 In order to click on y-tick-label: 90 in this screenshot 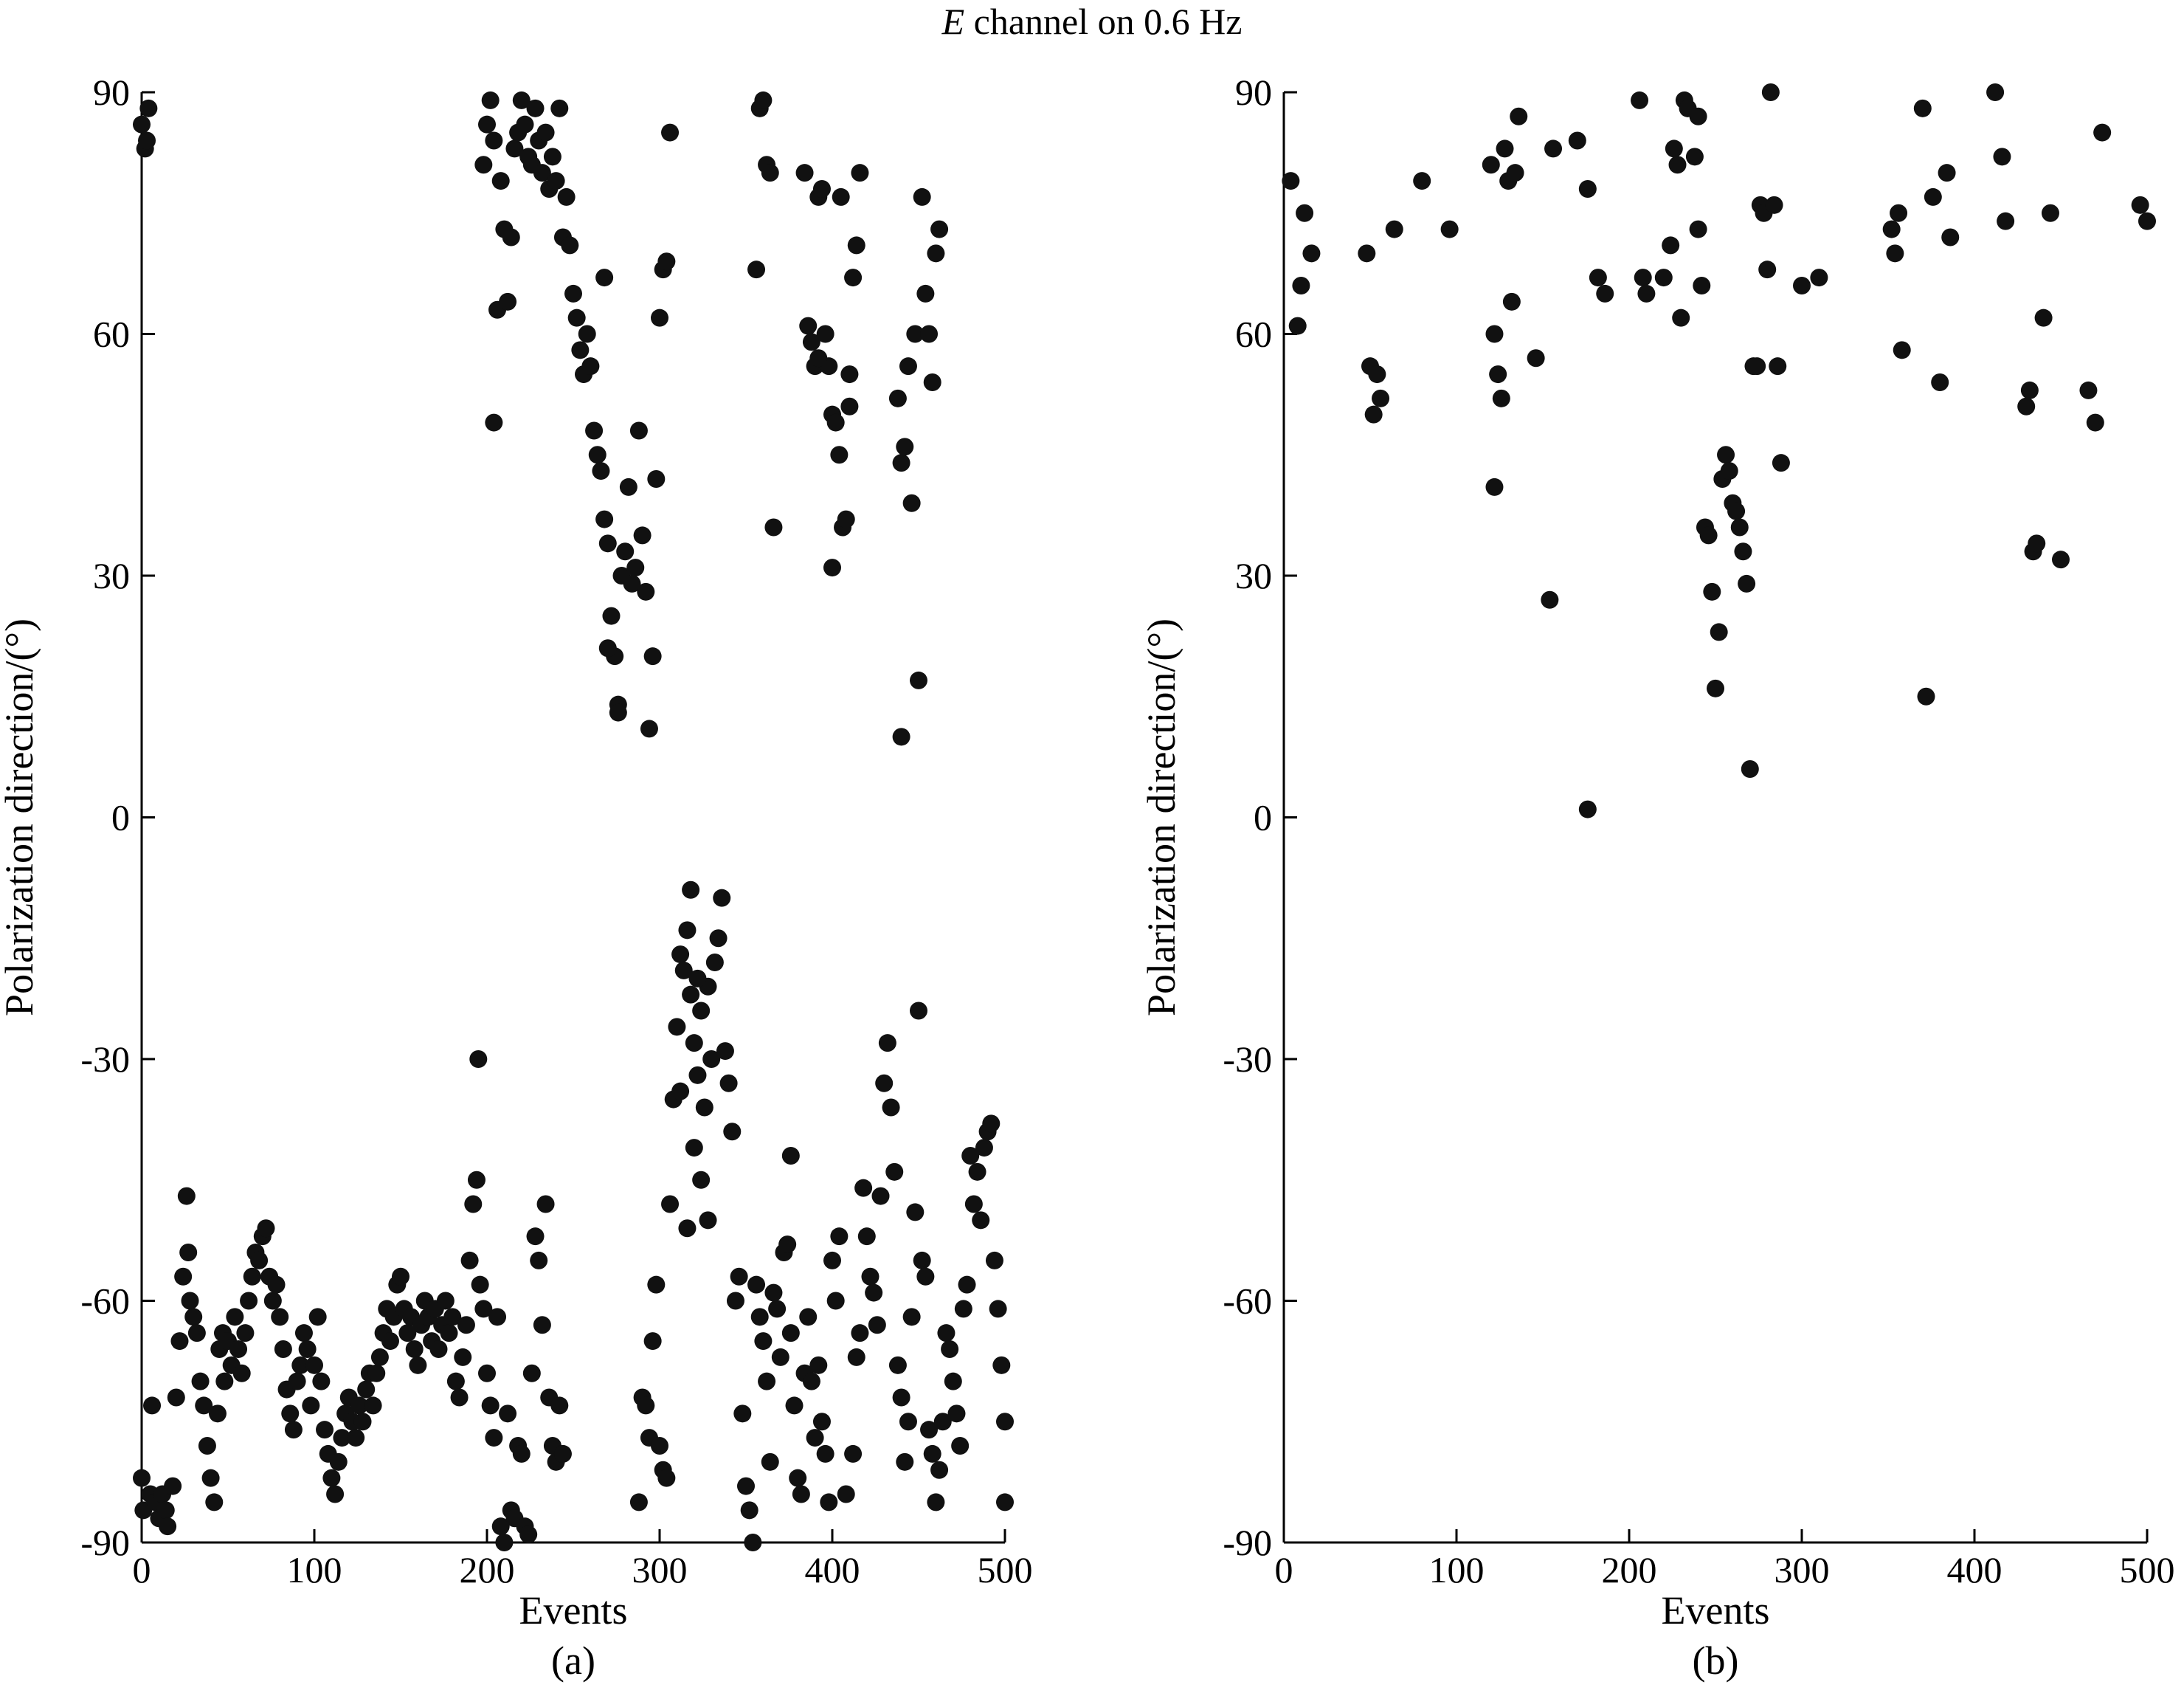, I will do `click(111, 92)`.